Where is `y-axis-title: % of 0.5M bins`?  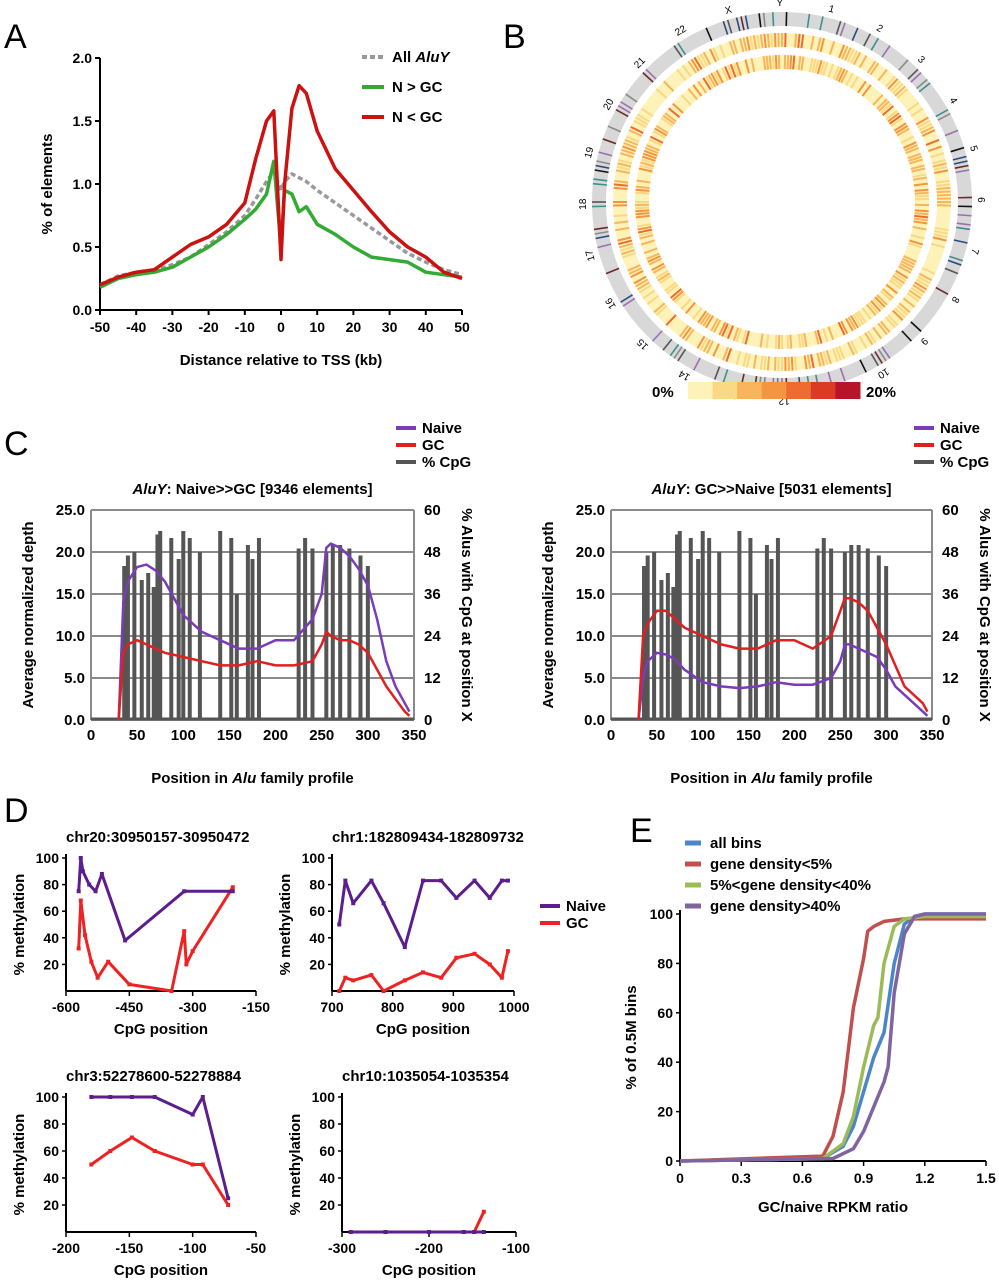
y-axis-title: % of 0.5M bins is located at coordinates (631, 1037).